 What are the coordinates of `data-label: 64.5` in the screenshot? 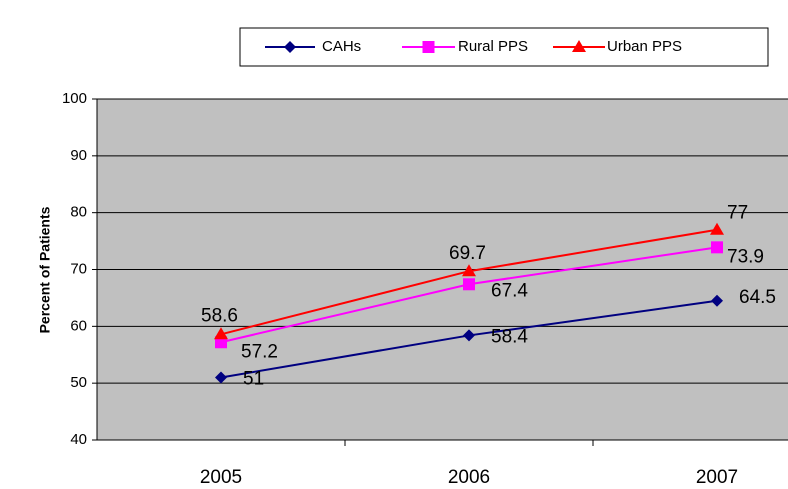 It's located at (757, 297).